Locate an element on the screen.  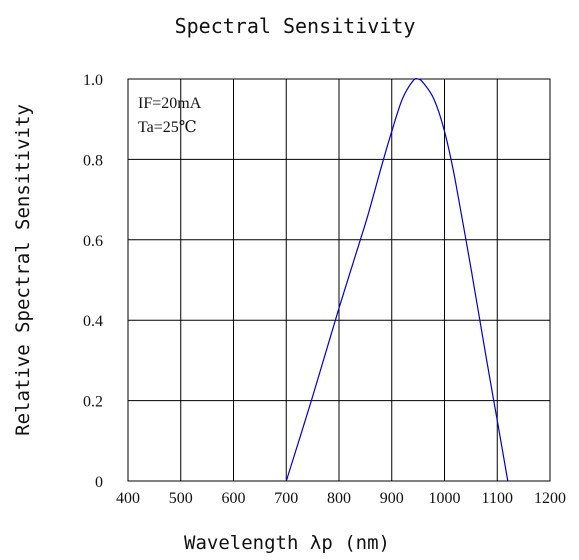
x-tick-label: 700 is located at coordinates (286, 498).